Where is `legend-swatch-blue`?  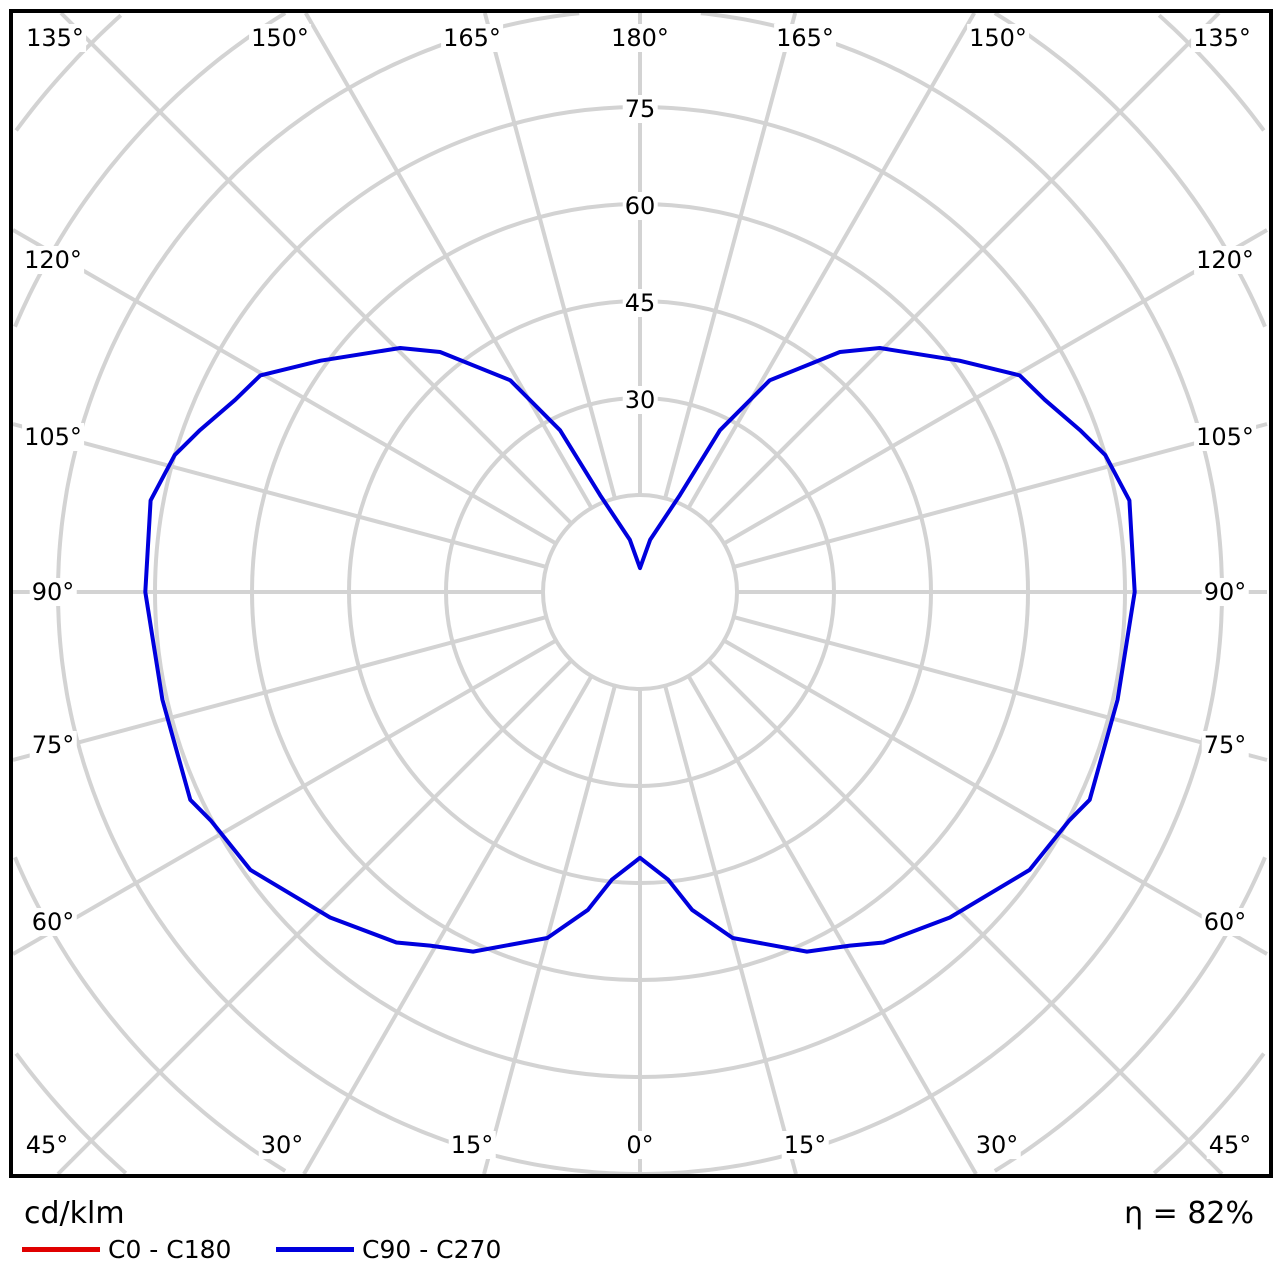
legend-swatch-blue is located at coordinates (315, 1249).